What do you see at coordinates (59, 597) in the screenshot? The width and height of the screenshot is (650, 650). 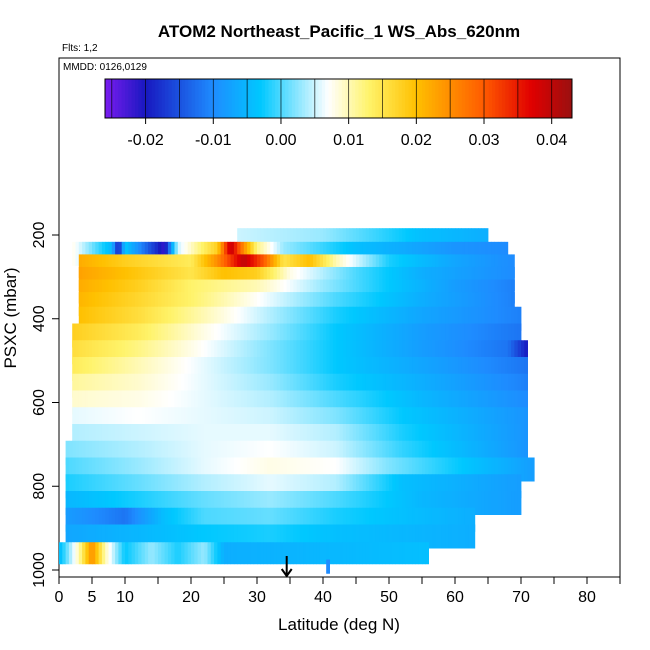 I see `x-axis-tick-label: 0` at bounding box center [59, 597].